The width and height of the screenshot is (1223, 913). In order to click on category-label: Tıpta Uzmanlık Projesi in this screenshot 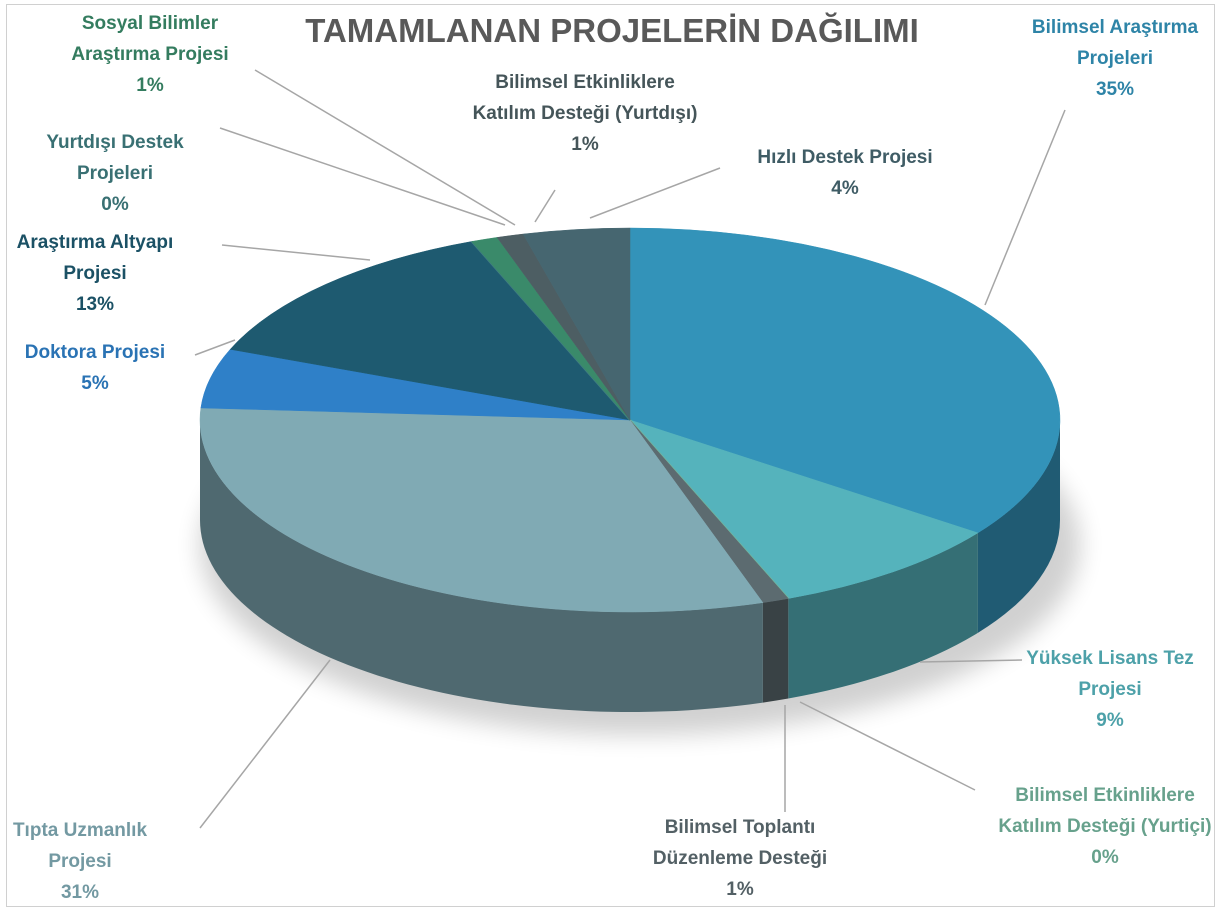, I will do `click(80, 846)`.